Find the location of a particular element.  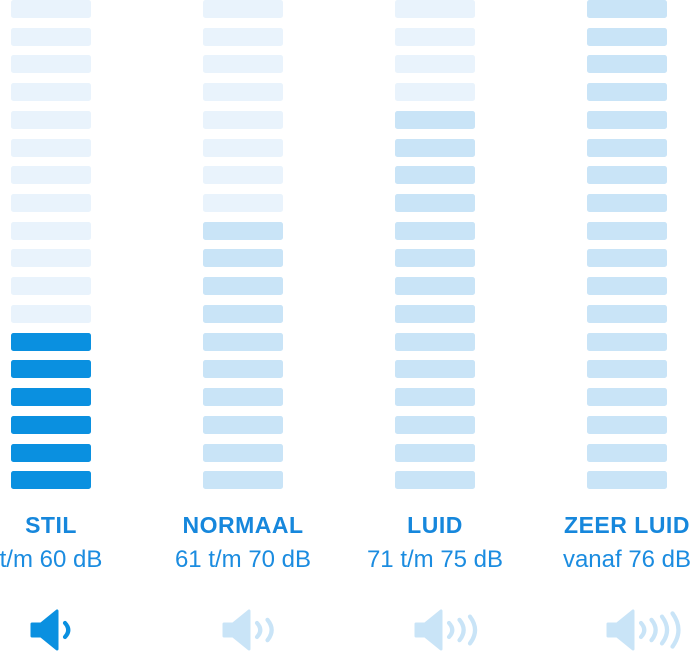

level-bar-column-stil is located at coordinates (51, 246).